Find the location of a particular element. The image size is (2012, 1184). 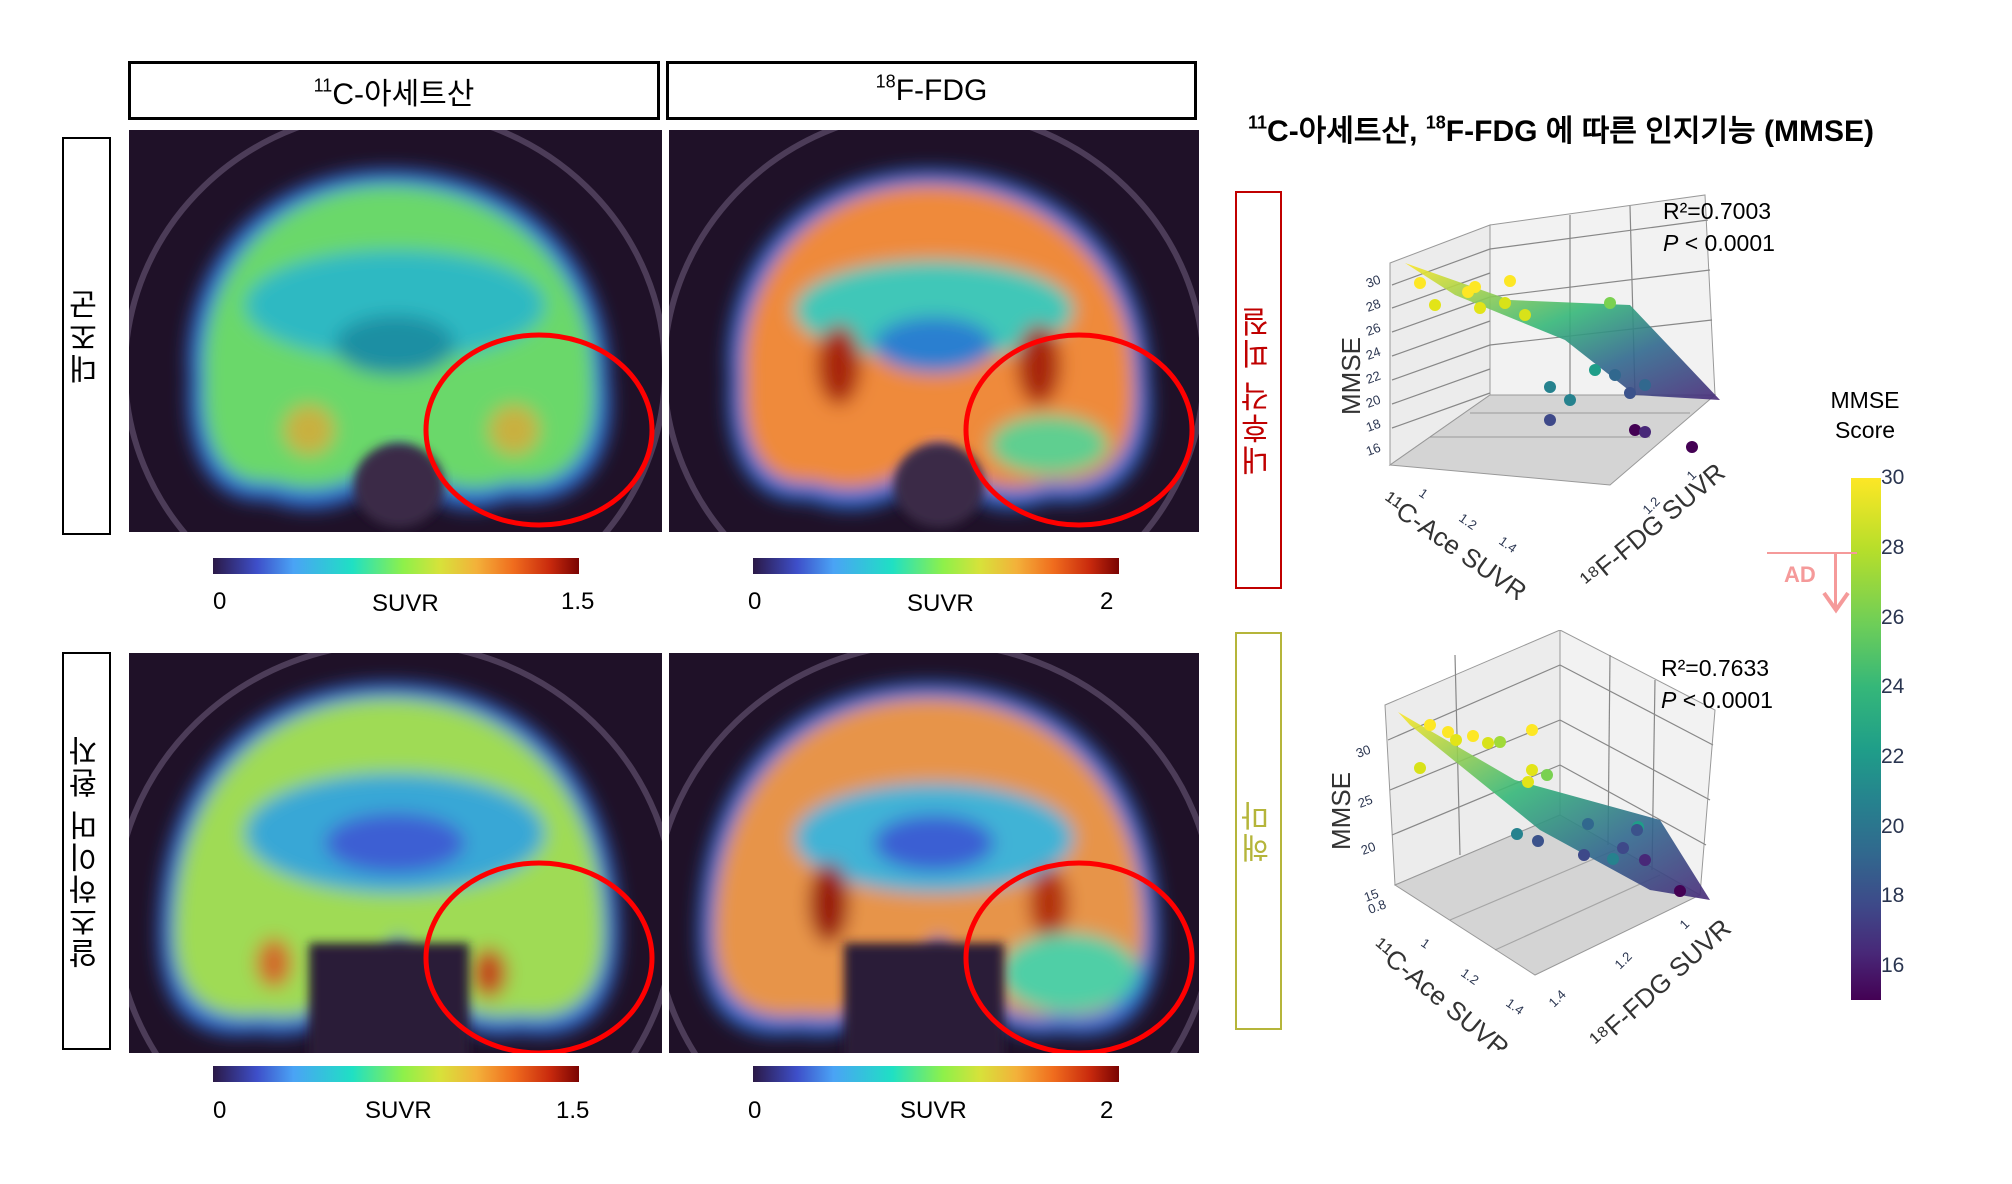

column-header-18f-fdg: 18F-FDG is located at coordinates (931, 90).